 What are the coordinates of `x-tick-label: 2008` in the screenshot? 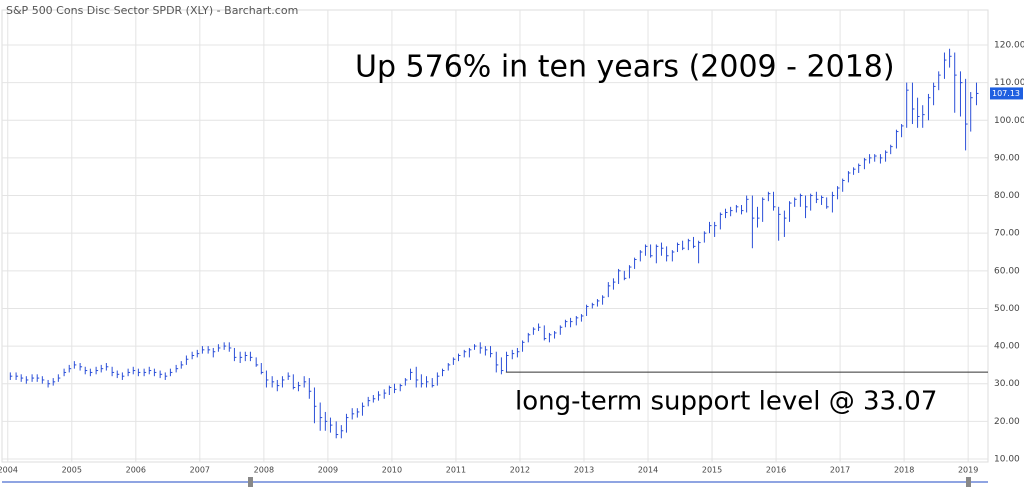 It's located at (264, 470).